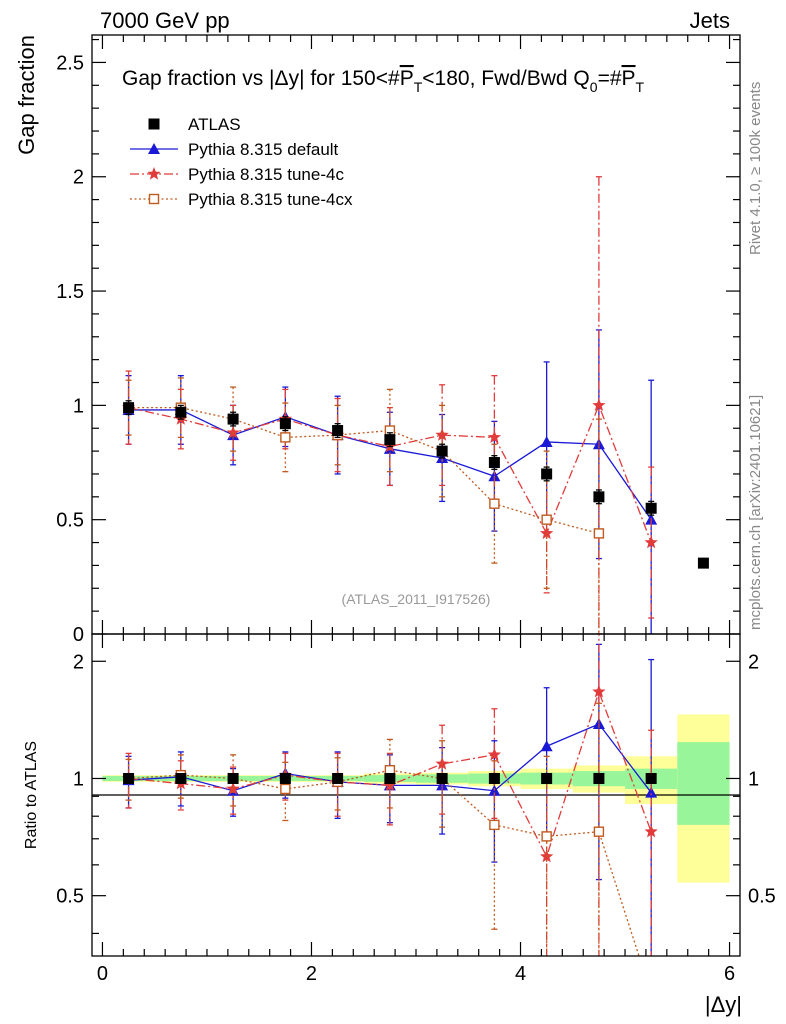 Image resolution: width=786 pixels, height=1024 pixels. I want to click on category-label: Jets, so click(710, 20).